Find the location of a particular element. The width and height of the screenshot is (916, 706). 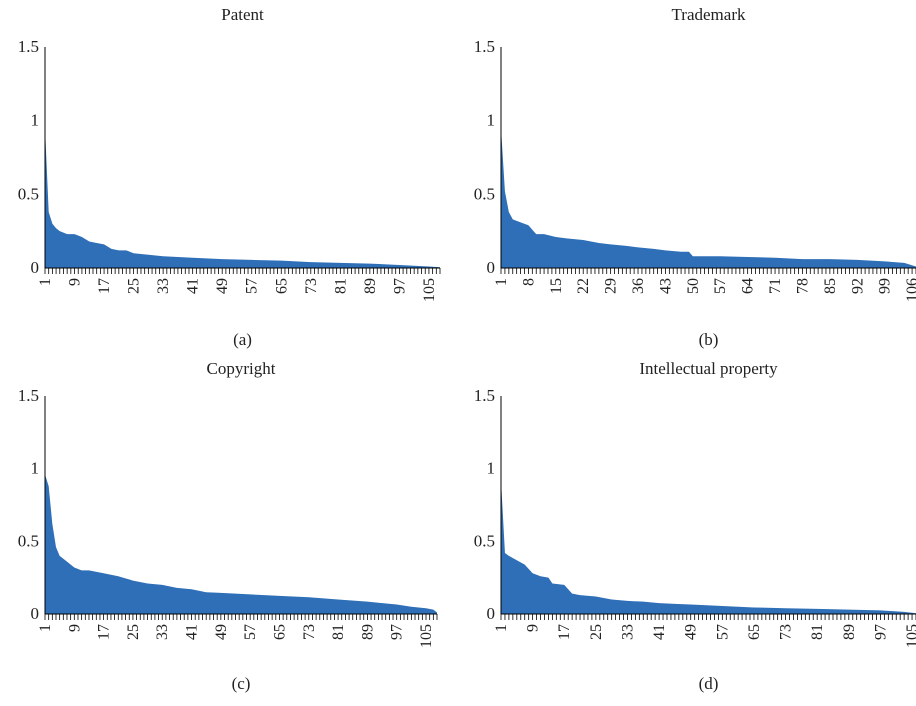

chart-caption: (b) is located at coordinates (709, 339).